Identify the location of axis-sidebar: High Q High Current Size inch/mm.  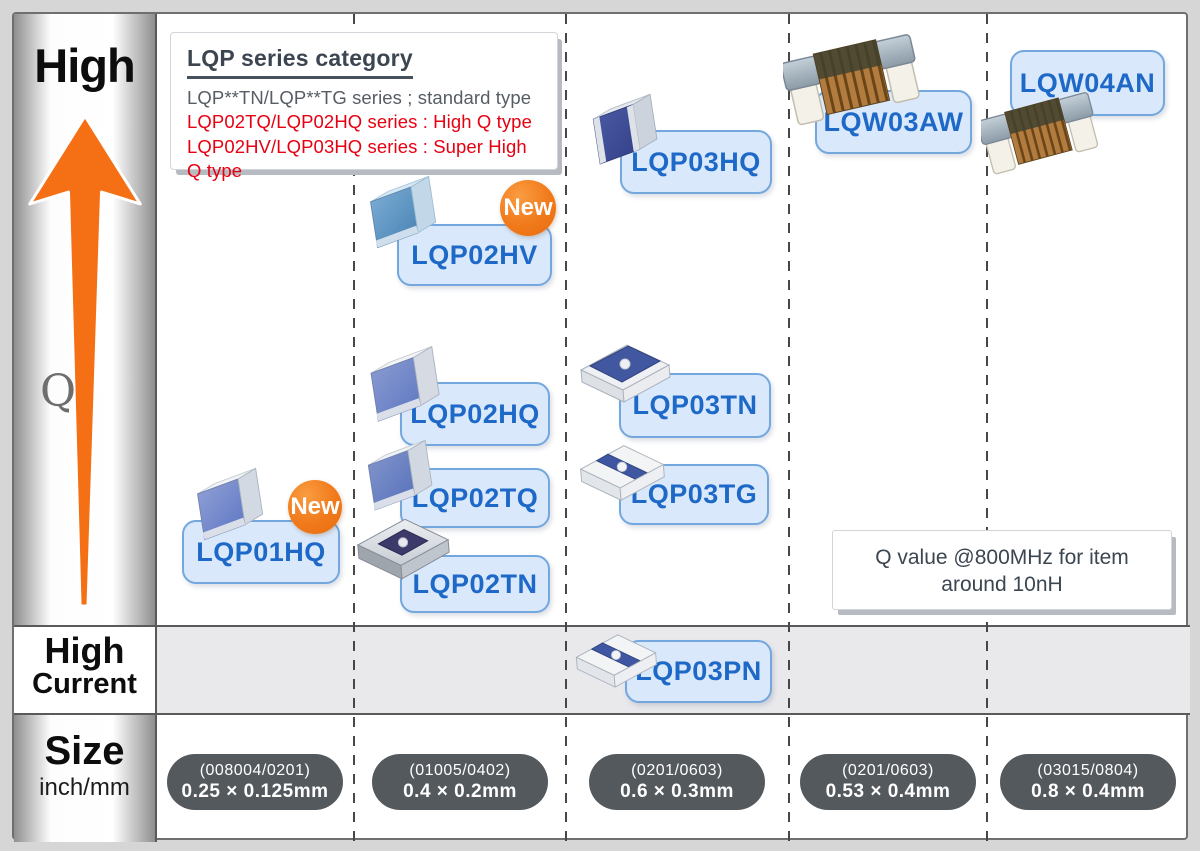
(85, 428).